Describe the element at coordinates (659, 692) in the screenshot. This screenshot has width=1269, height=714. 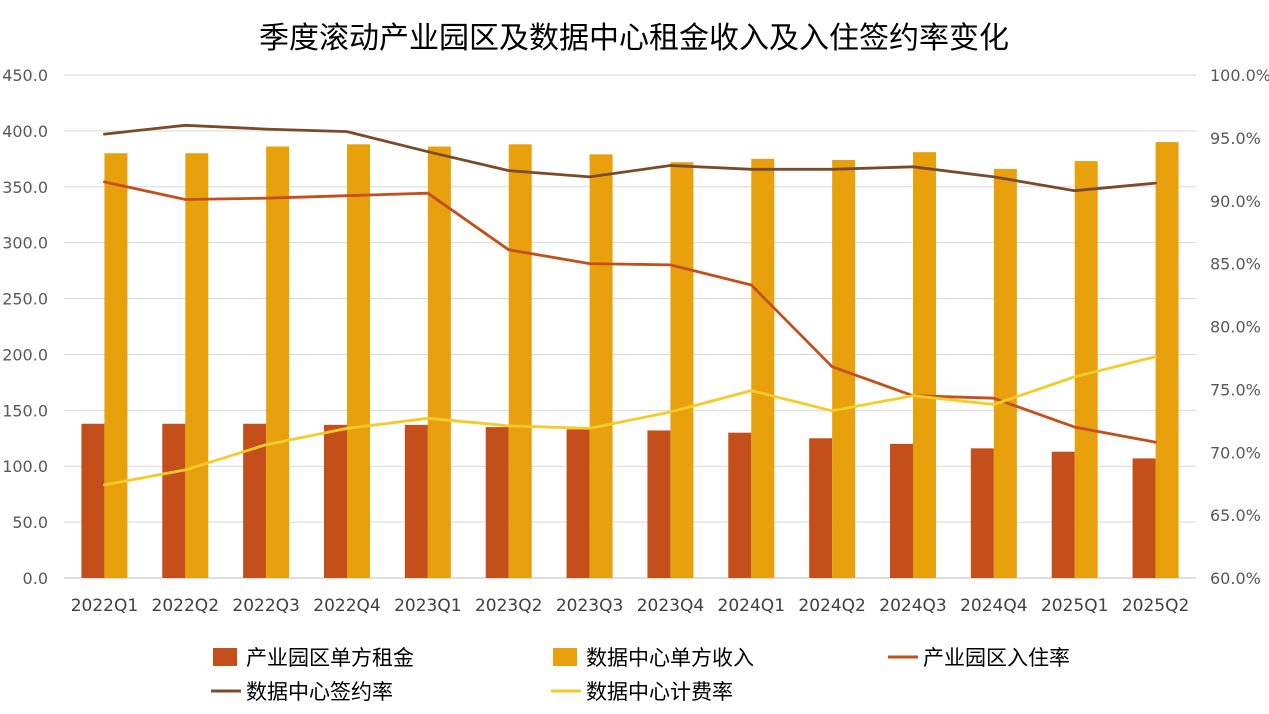
I see `legend-label: 数据中心计费率` at that location.